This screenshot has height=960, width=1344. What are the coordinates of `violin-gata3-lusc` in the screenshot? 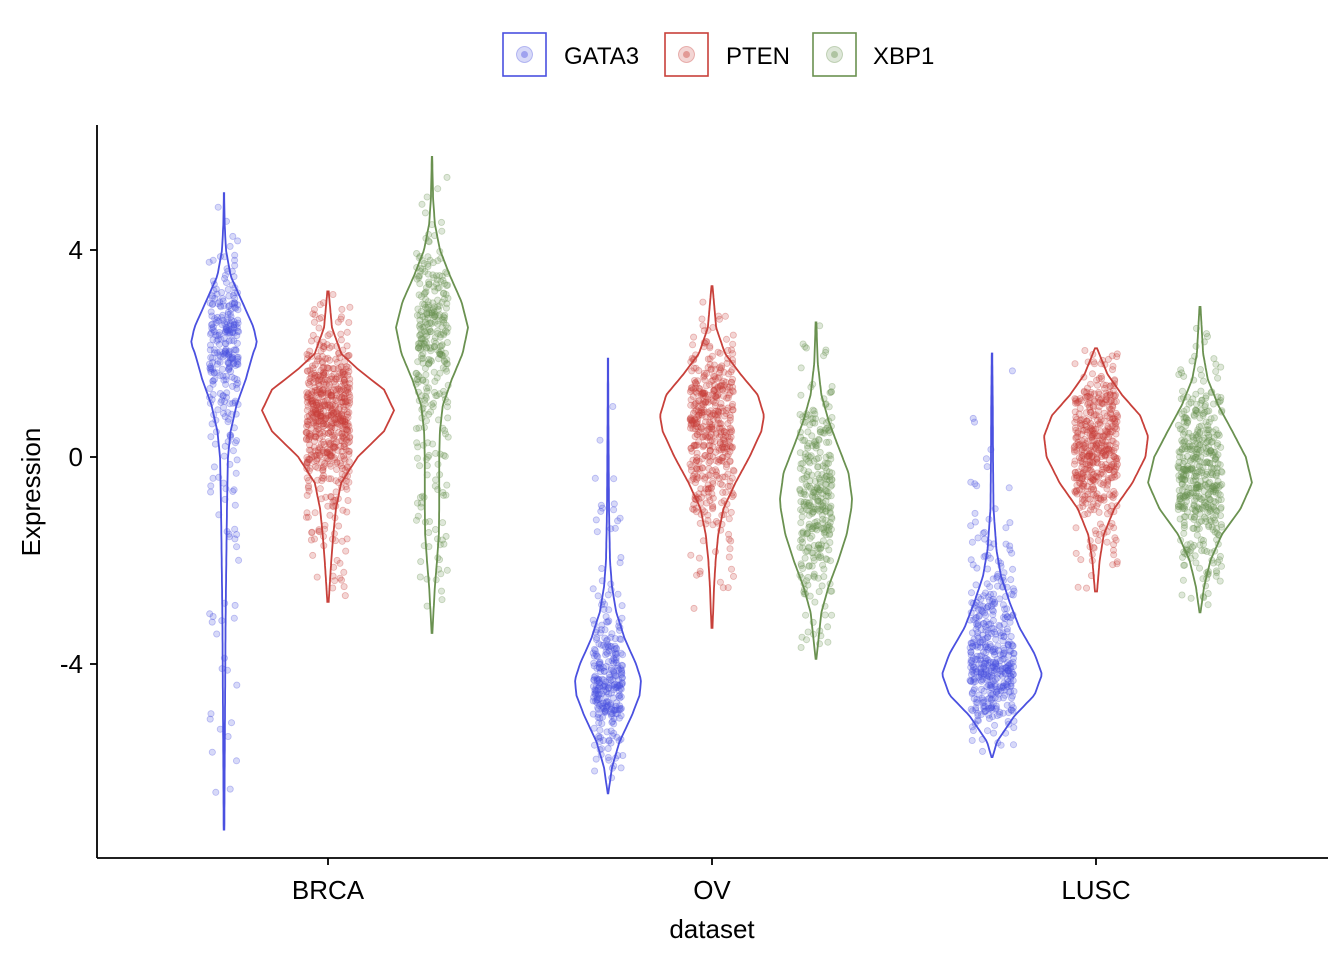 It's located at (992, 555).